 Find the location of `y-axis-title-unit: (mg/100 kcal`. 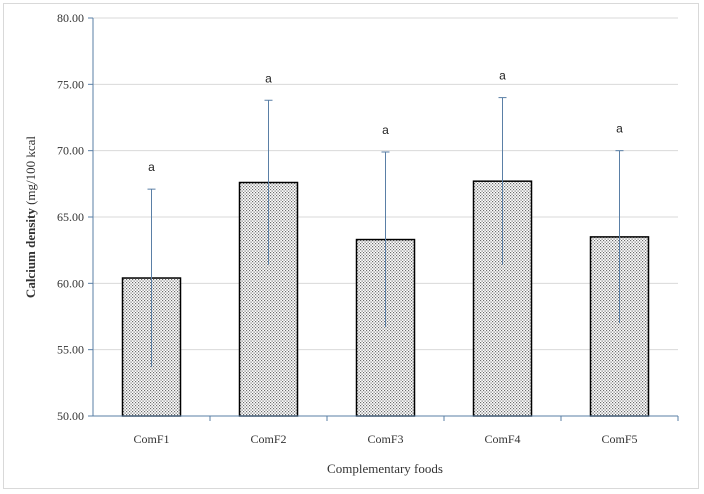

y-axis-title-unit: (mg/100 kcal is located at coordinates (30, 172).